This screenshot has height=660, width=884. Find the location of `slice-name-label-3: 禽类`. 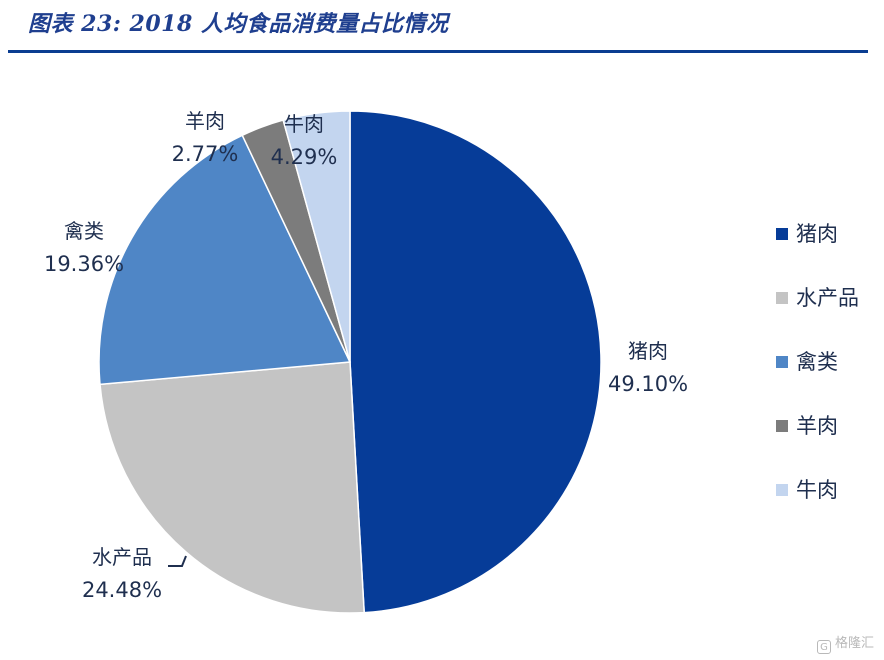

slice-name-label-3: 禽类 is located at coordinates (84, 231).